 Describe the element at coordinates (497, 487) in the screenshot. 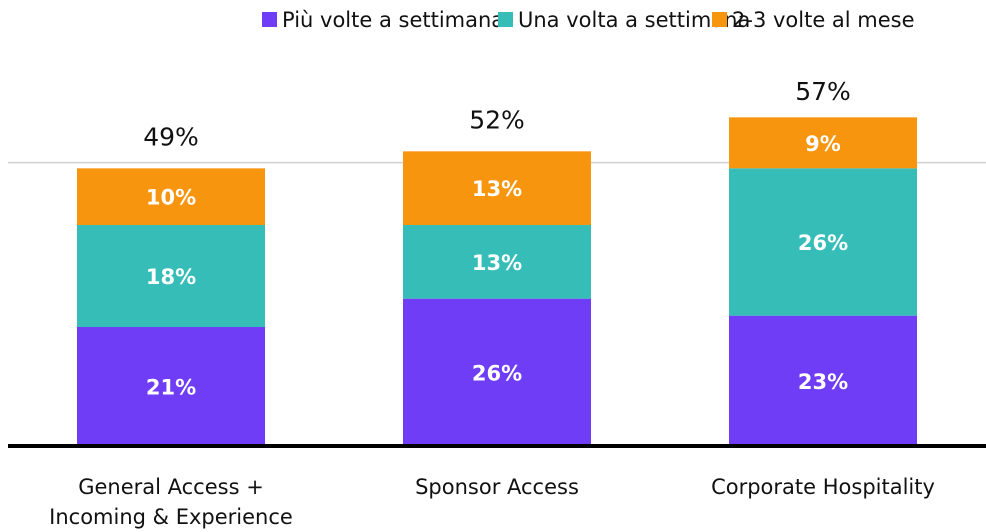

I see `x-tick-label: Sponsor Access` at that location.